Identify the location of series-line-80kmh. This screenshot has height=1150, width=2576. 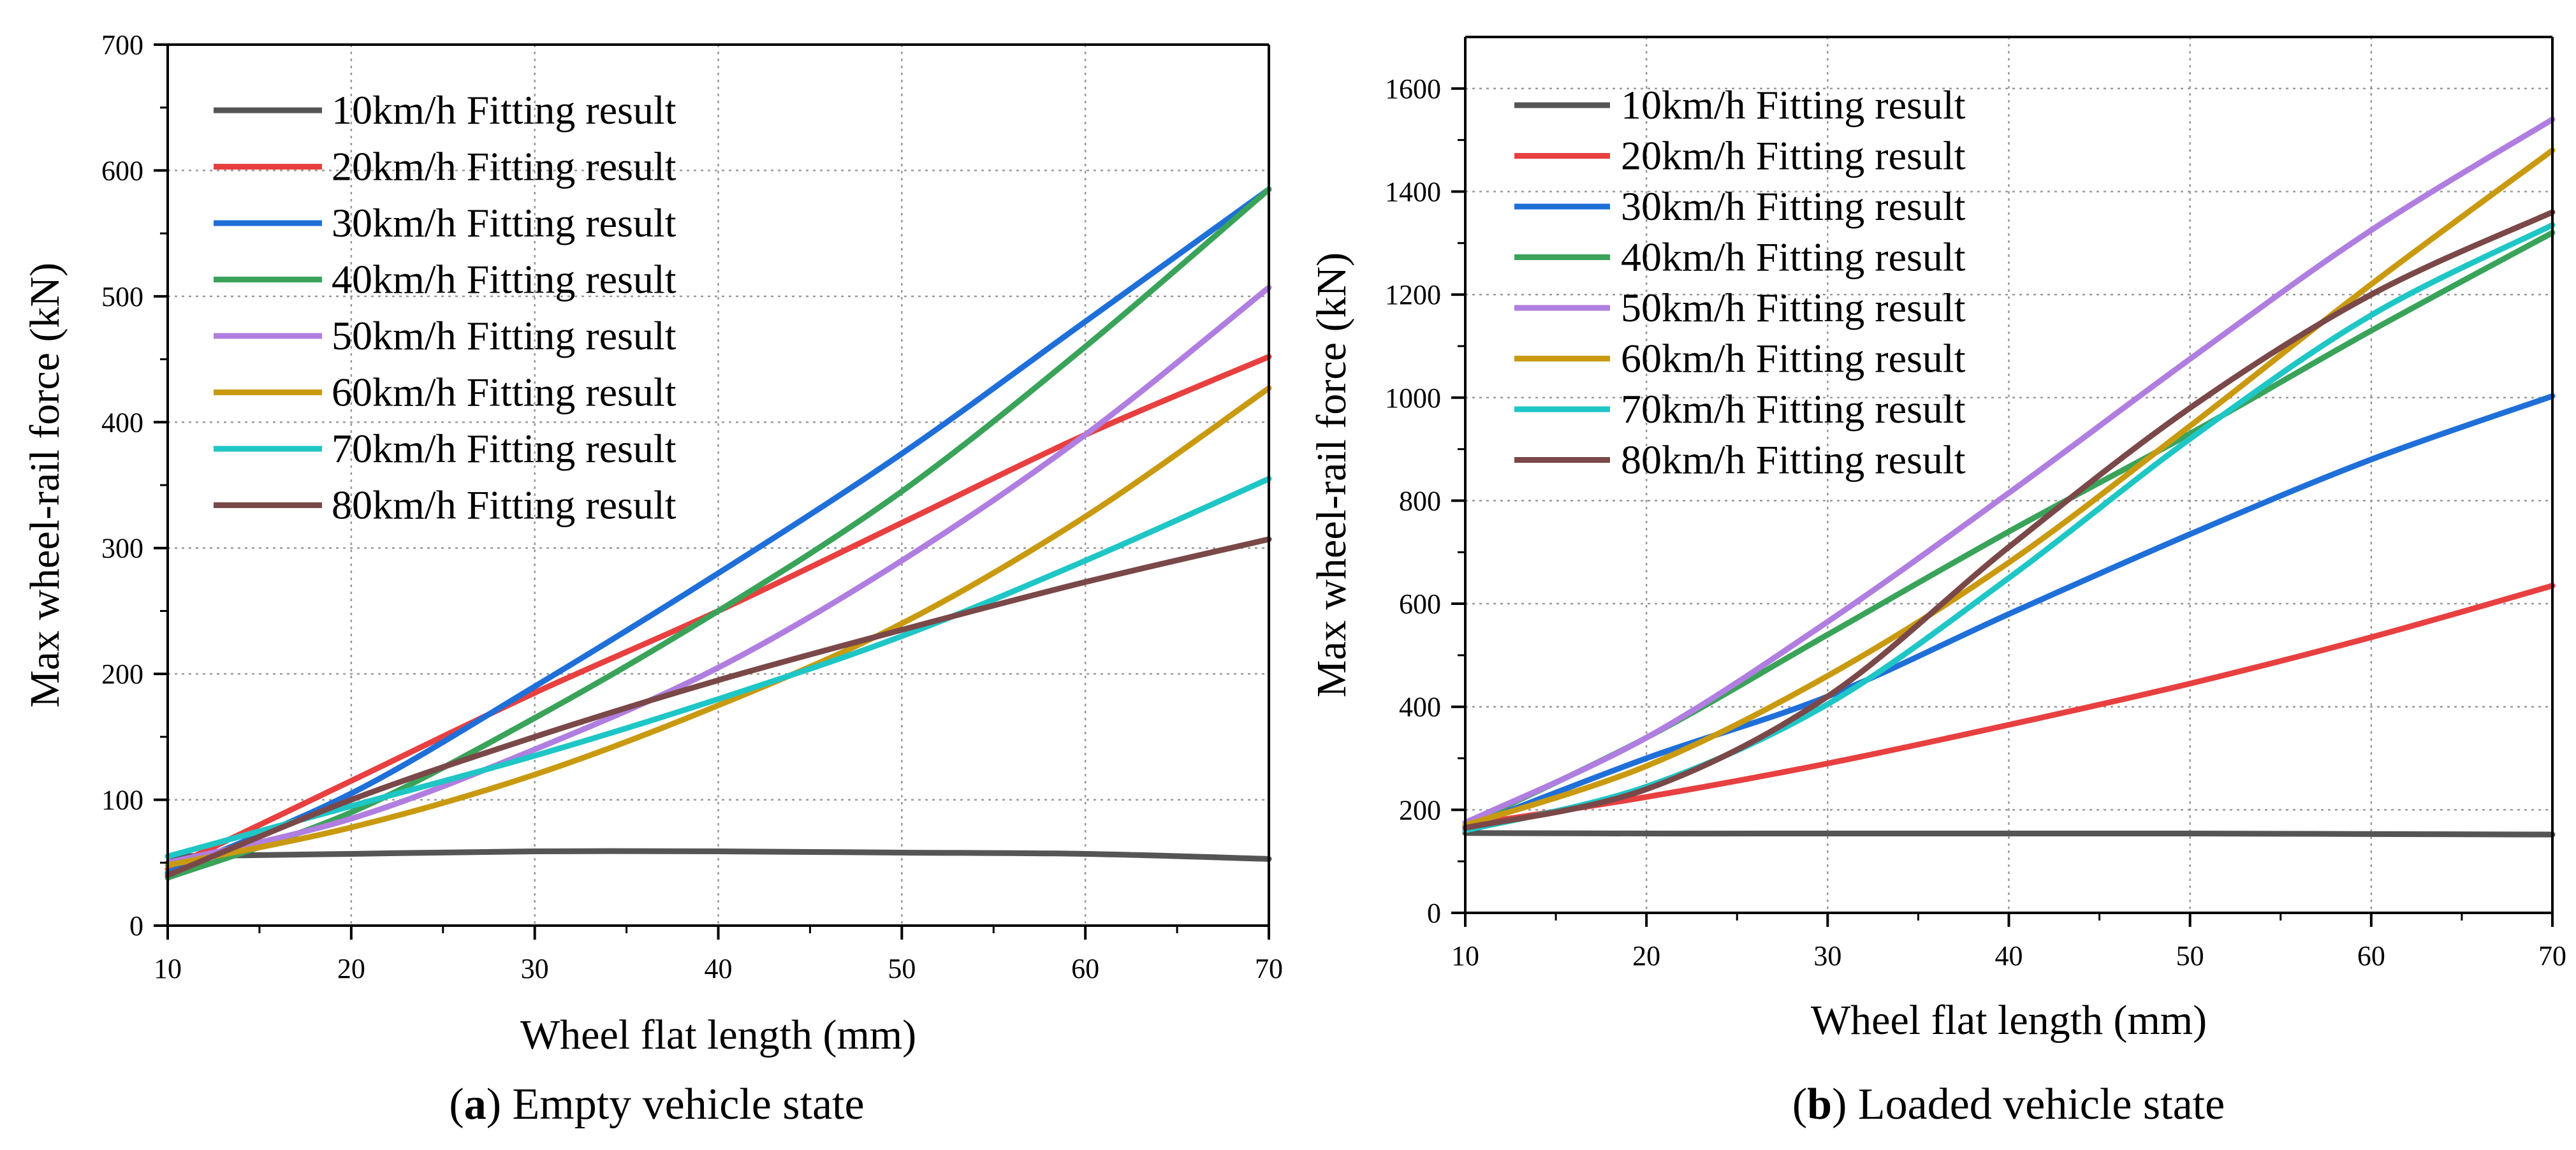
(718, 707).